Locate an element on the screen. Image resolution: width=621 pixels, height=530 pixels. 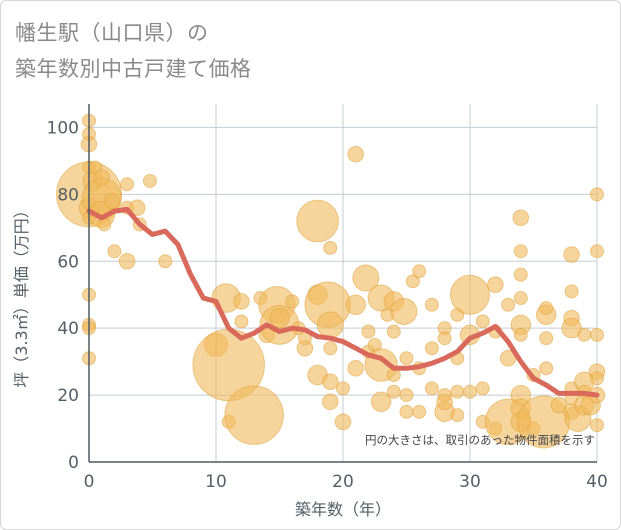
chart-title-line-1: 幡生駅（山口県）の is located at coordinates (112, 33).